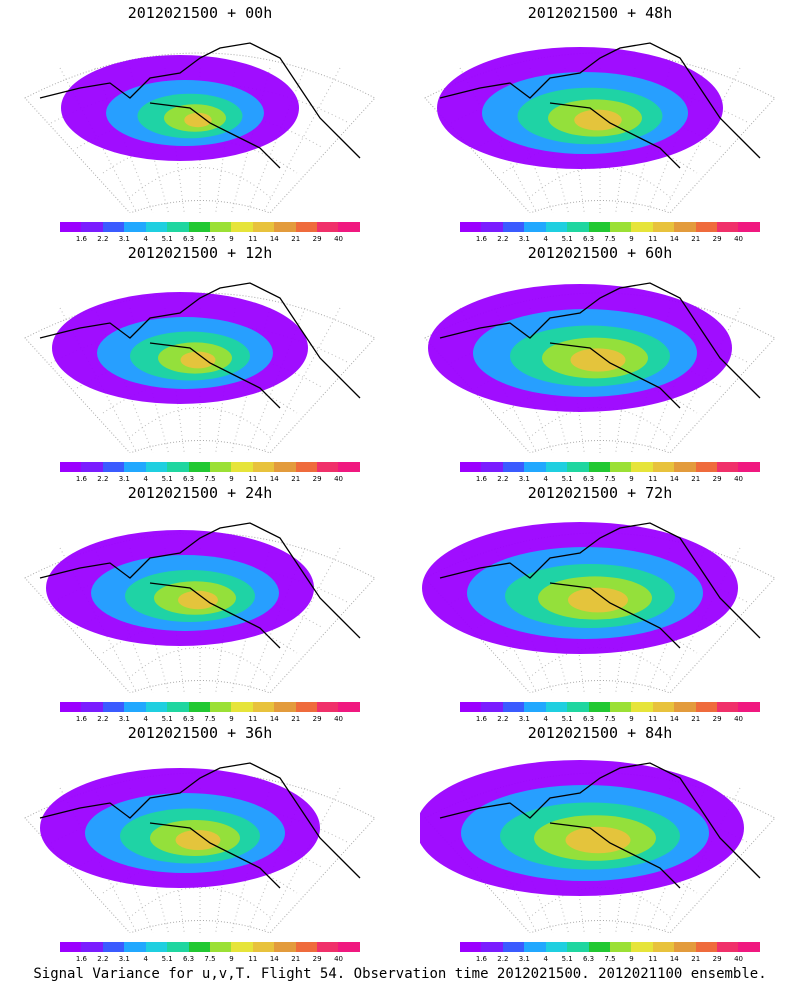 This screenshot has width=800, height=1000. What do you see at coordinates (503, 479) in the screenshot?
I see `colorbar-tick-label: 2.2` at bounding box center [503, 479].